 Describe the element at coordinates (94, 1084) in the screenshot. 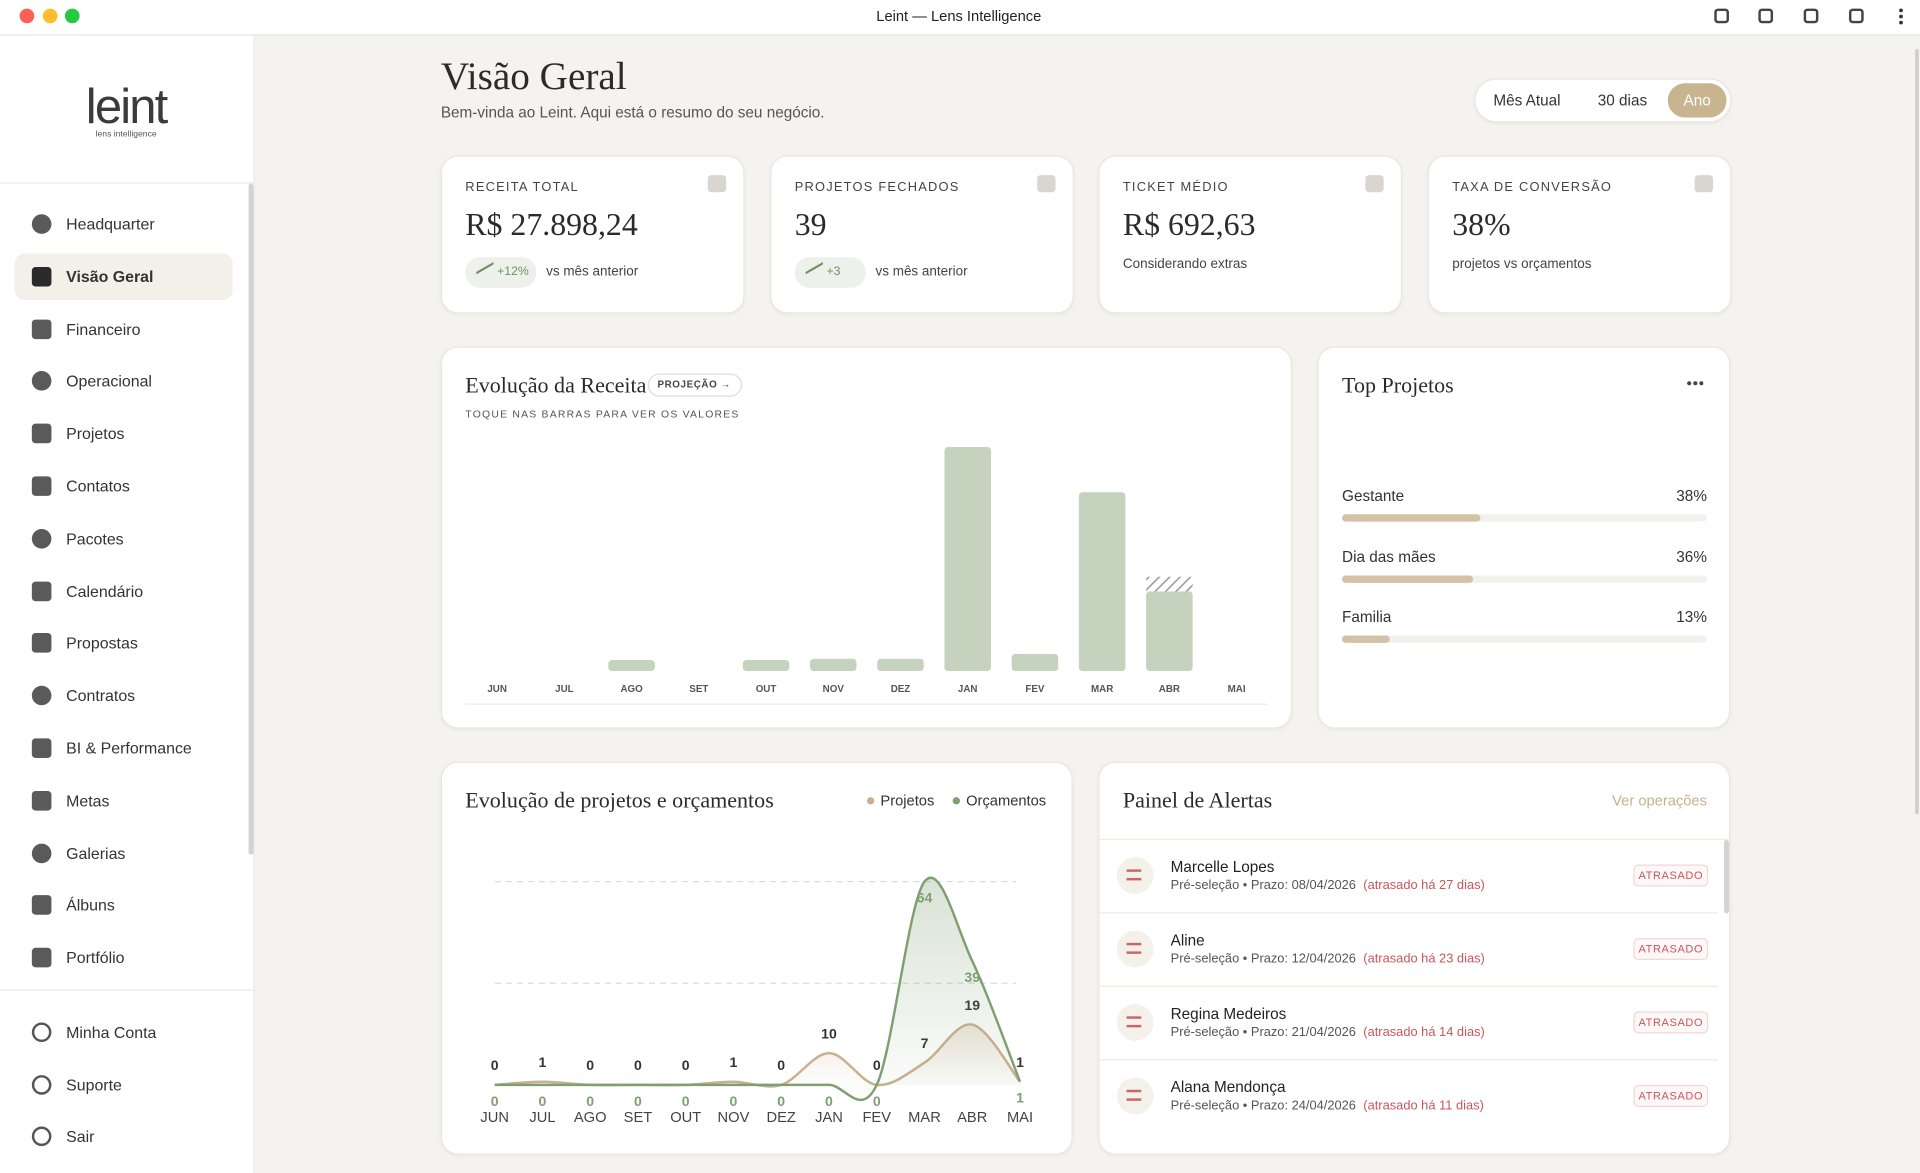

I see `nav-item: Suporte` at that location.